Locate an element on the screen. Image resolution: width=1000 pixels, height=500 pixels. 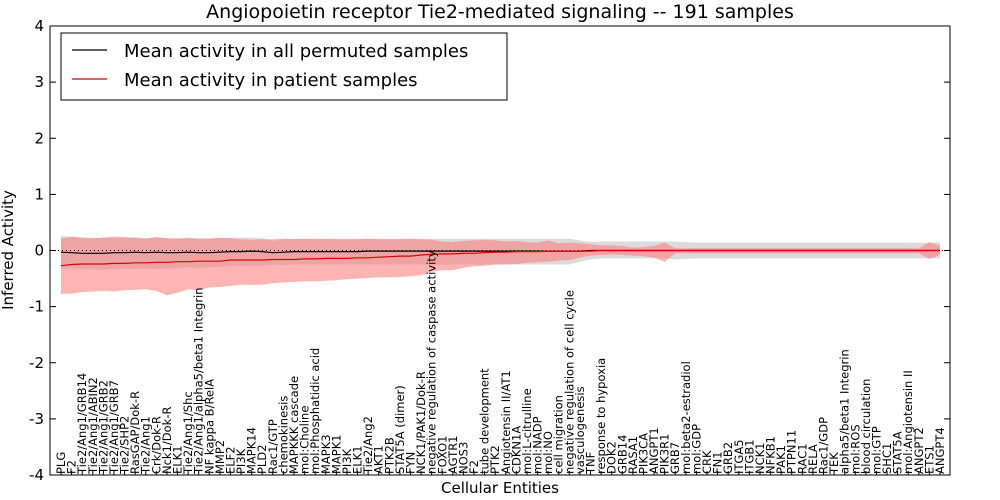
x-tick-label: MAPKKK cascade is located at coordinates (294, 425).